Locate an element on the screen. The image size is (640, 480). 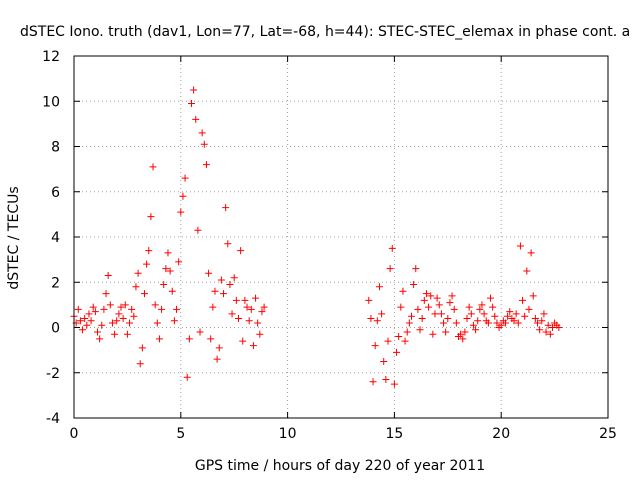
y-tick-label: 6 is located at coordinates (55, 193).